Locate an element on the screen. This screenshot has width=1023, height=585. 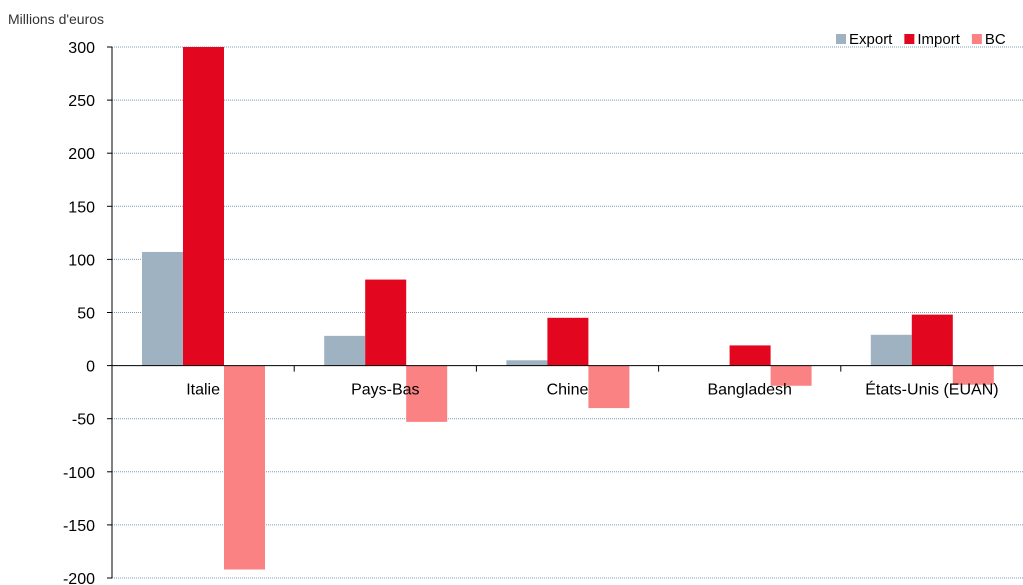
y-tick-label: 100 is located at coordinates (81, 260).